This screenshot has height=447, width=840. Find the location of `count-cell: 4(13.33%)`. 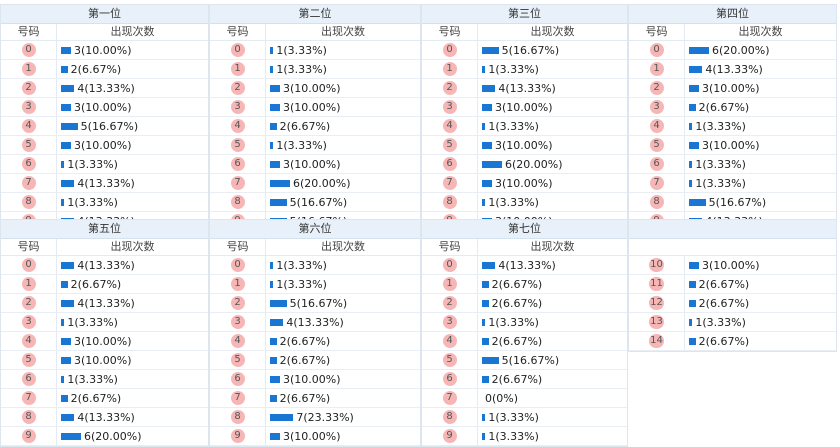

count-cell: 4(13.33%) is located at coordinates (760, 69).